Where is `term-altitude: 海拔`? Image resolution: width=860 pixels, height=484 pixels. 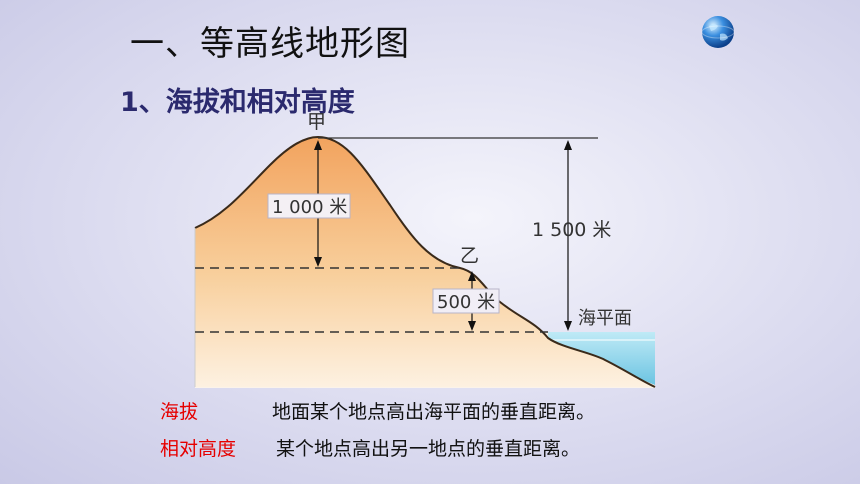 term-altitude: 海拔 is located at coordinates (179, 412).